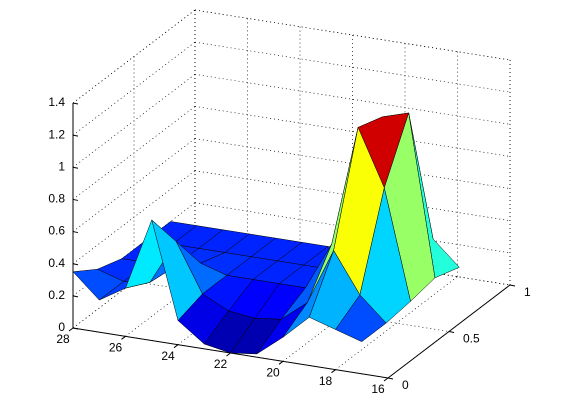 The width and height of the screenshot is (569, 404). Describe the element at coordinates (56, 102) in the screenshot. I see `z-tick-label: 1.4` at that location.